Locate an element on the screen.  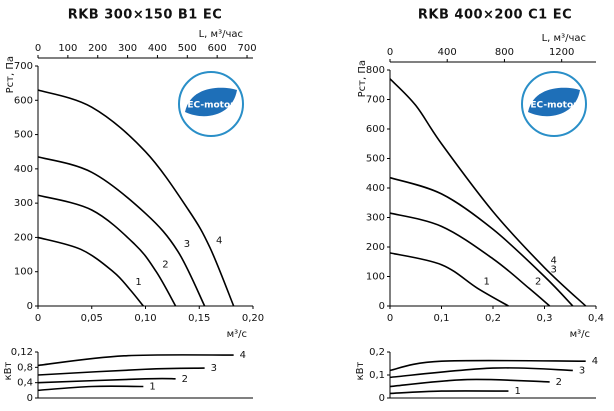
chart: 0 0,4 0,8 0,12 кВт 1 2 3 4 is located at coordinates (128, 375).